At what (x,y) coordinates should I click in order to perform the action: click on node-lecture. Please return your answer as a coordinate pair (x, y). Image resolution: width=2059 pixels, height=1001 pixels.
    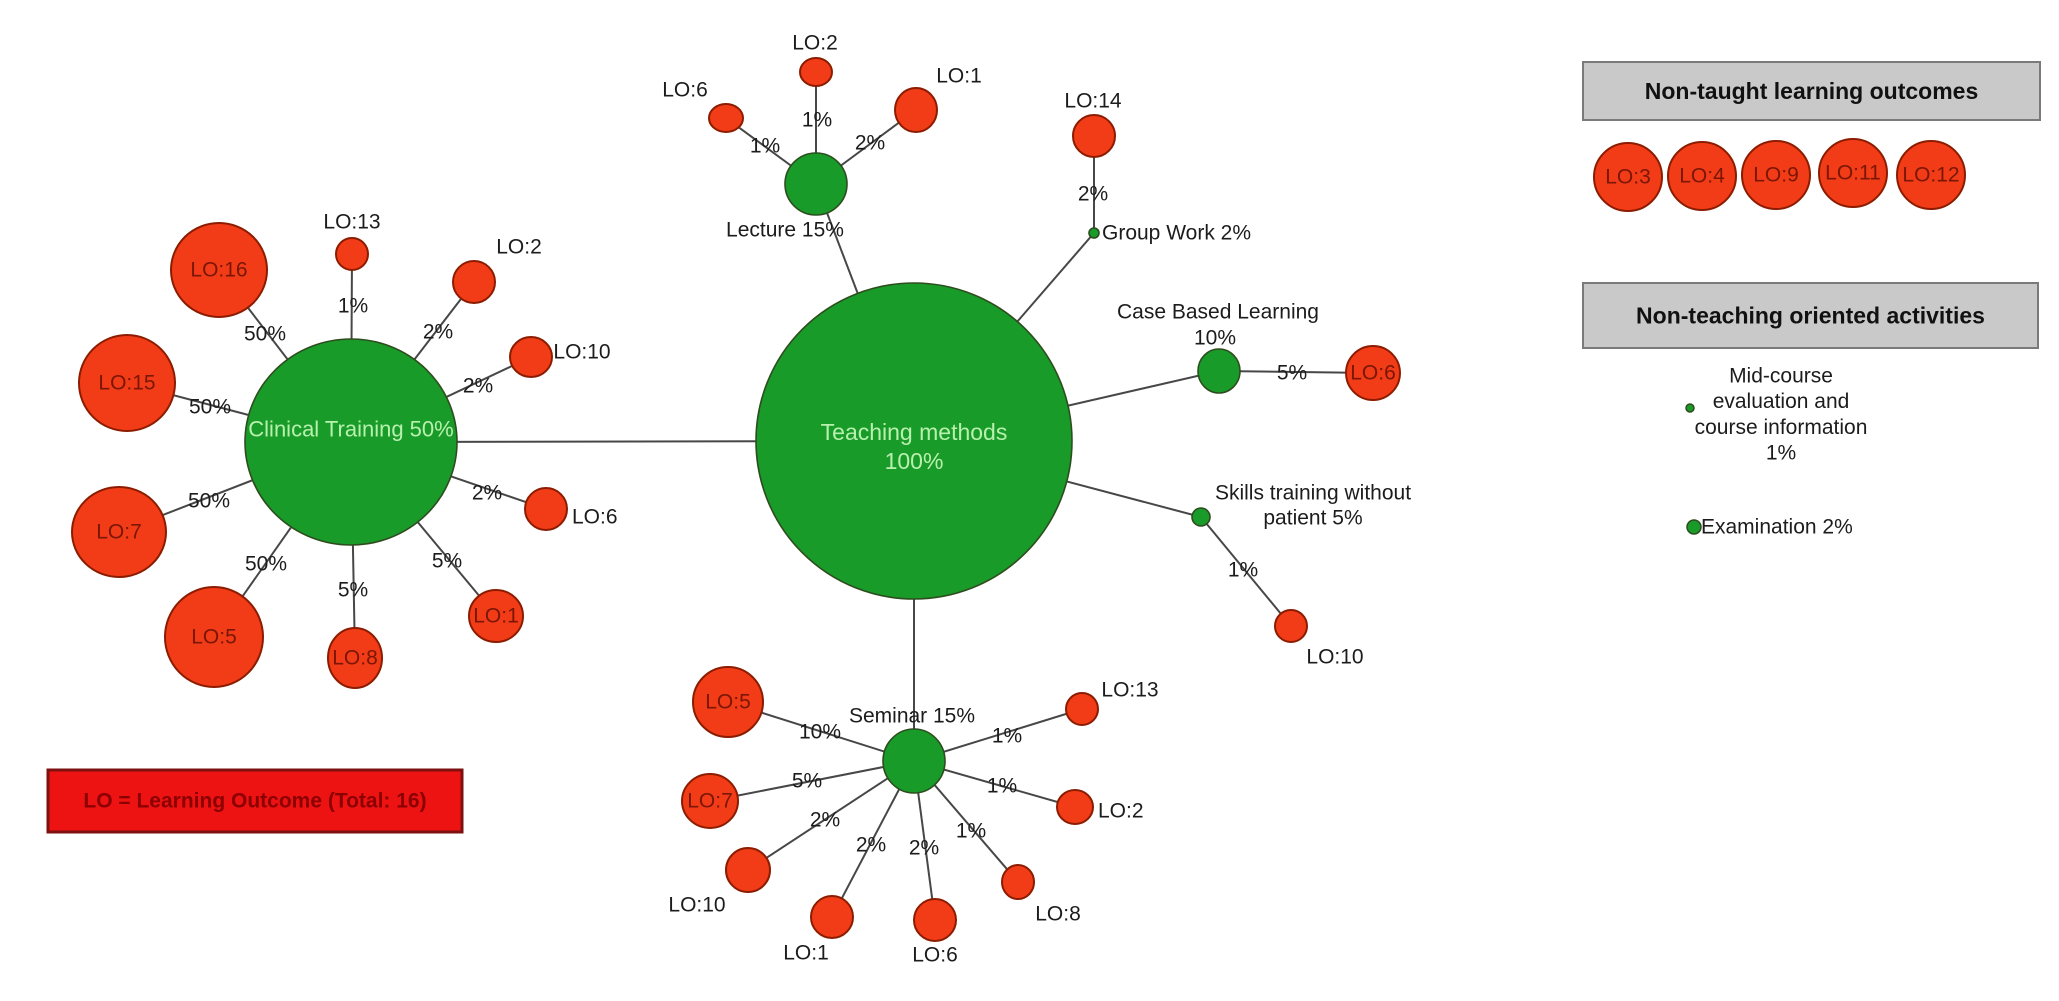
    Looking at the image, I should click on (816, 184).